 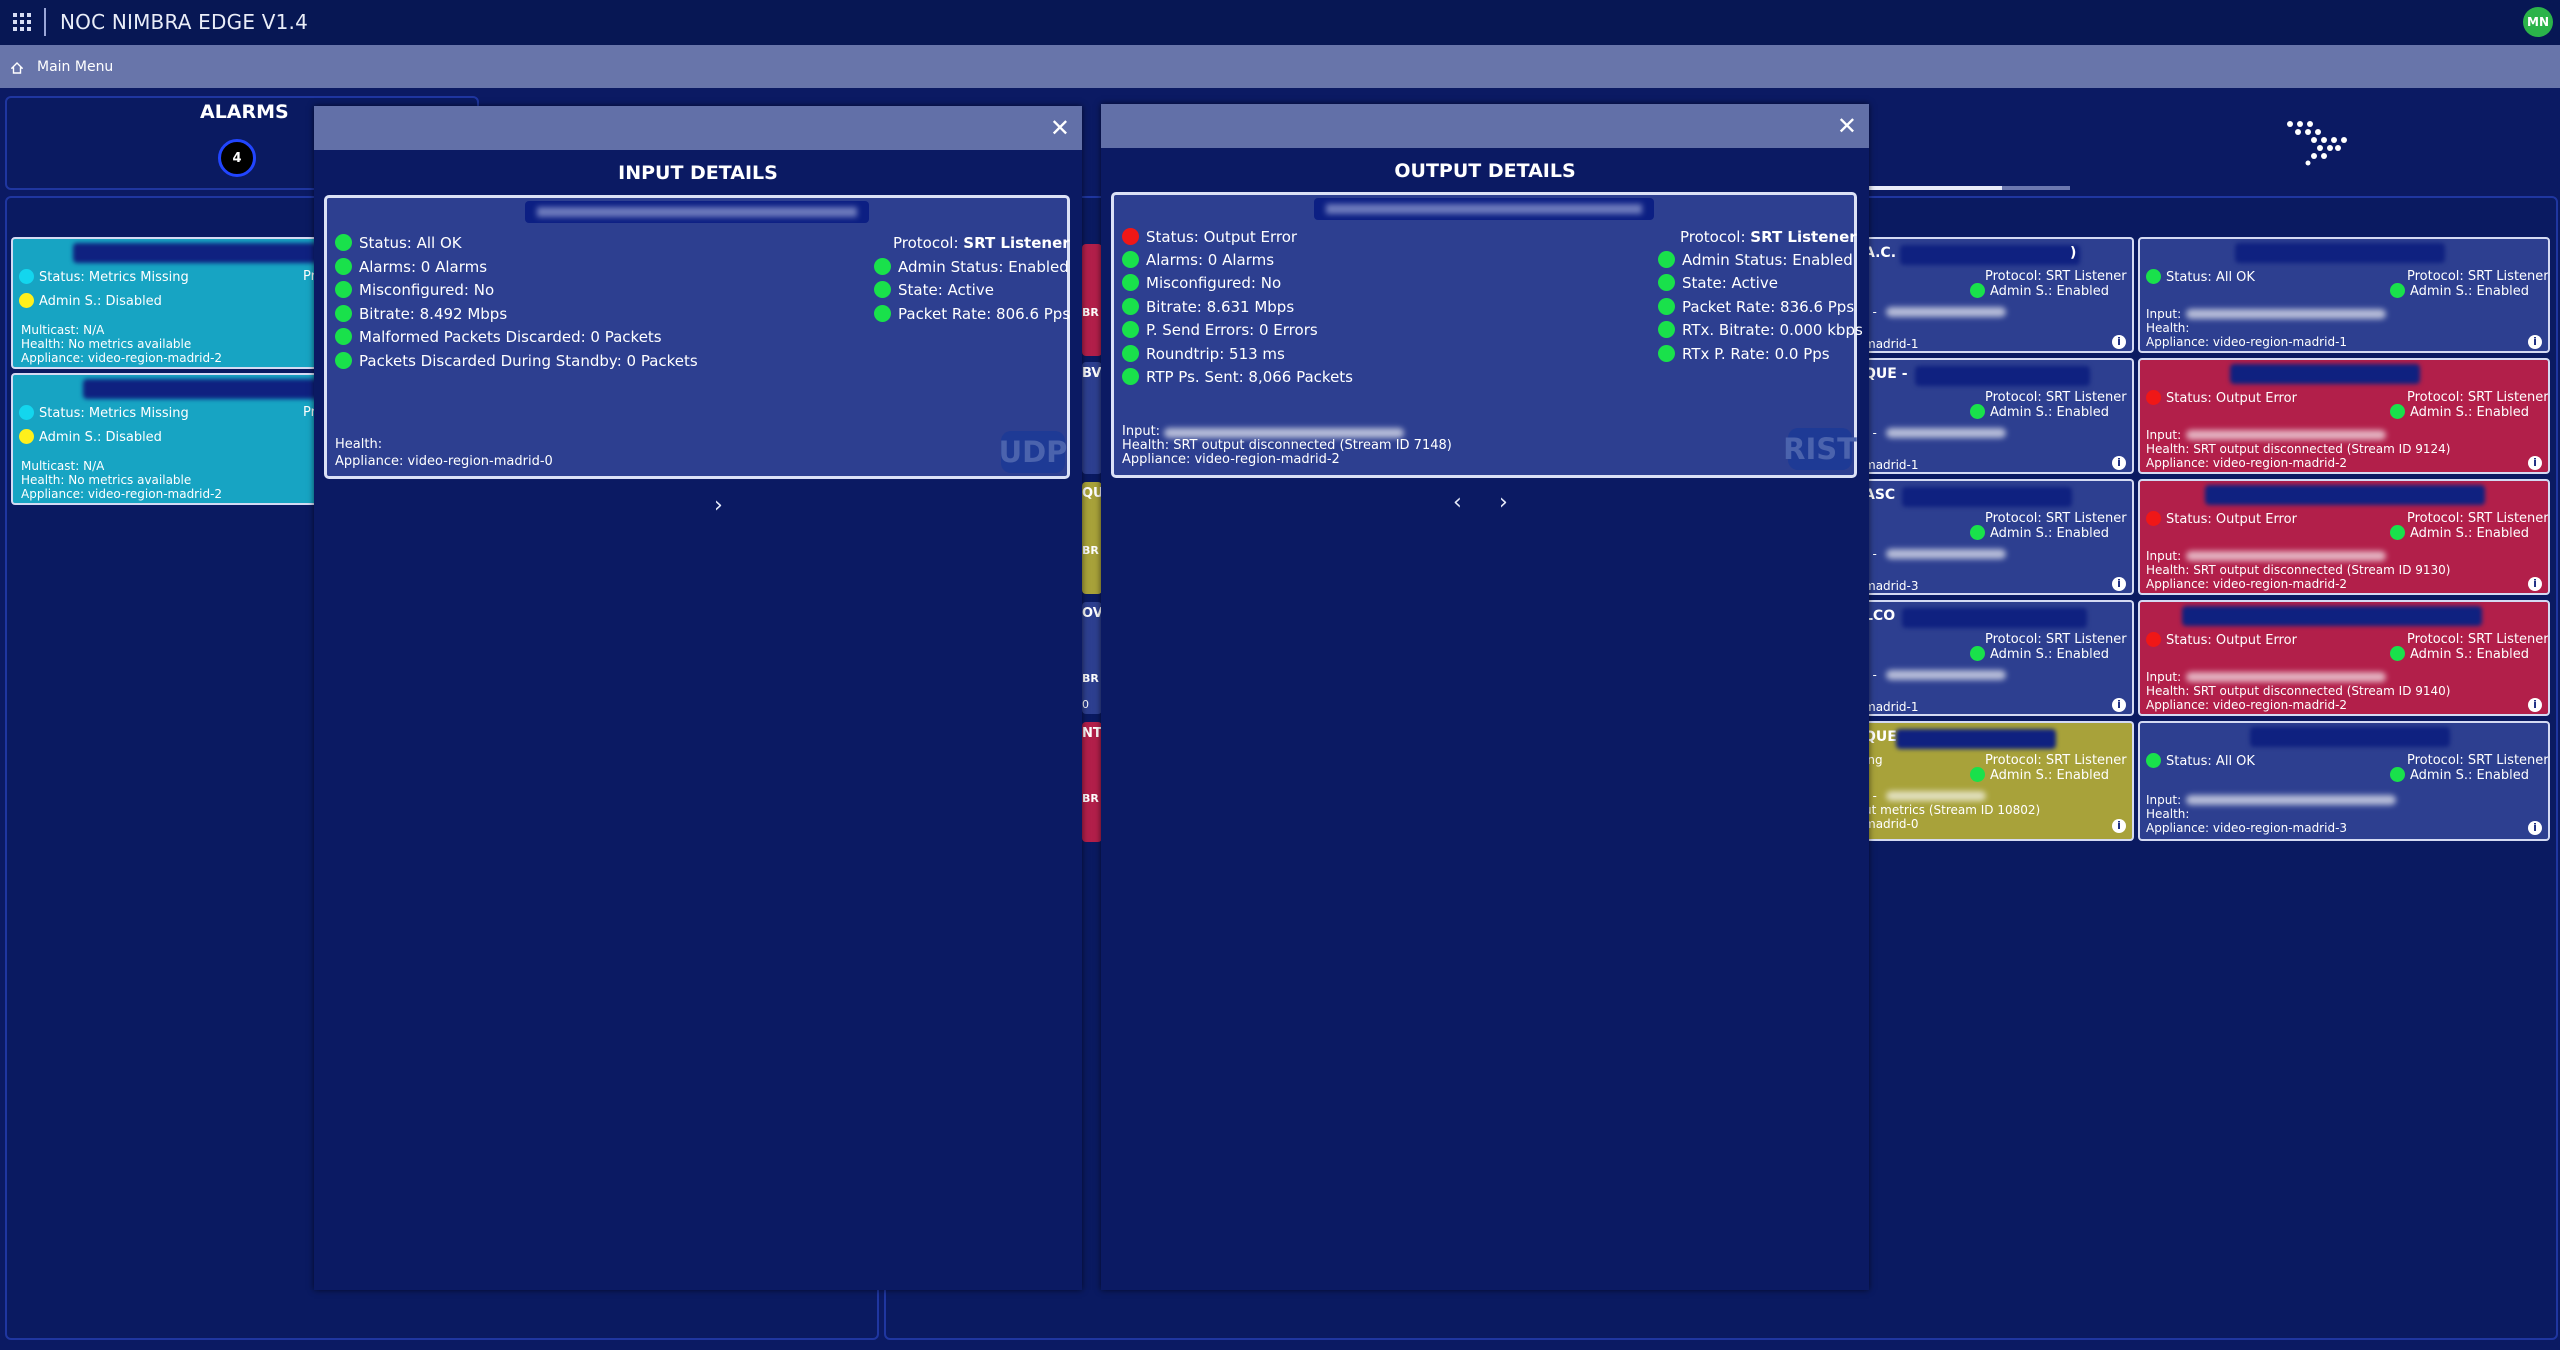 I want to click on modal-title: OUTPUT DETAILS, so click(x=1485, y=171).